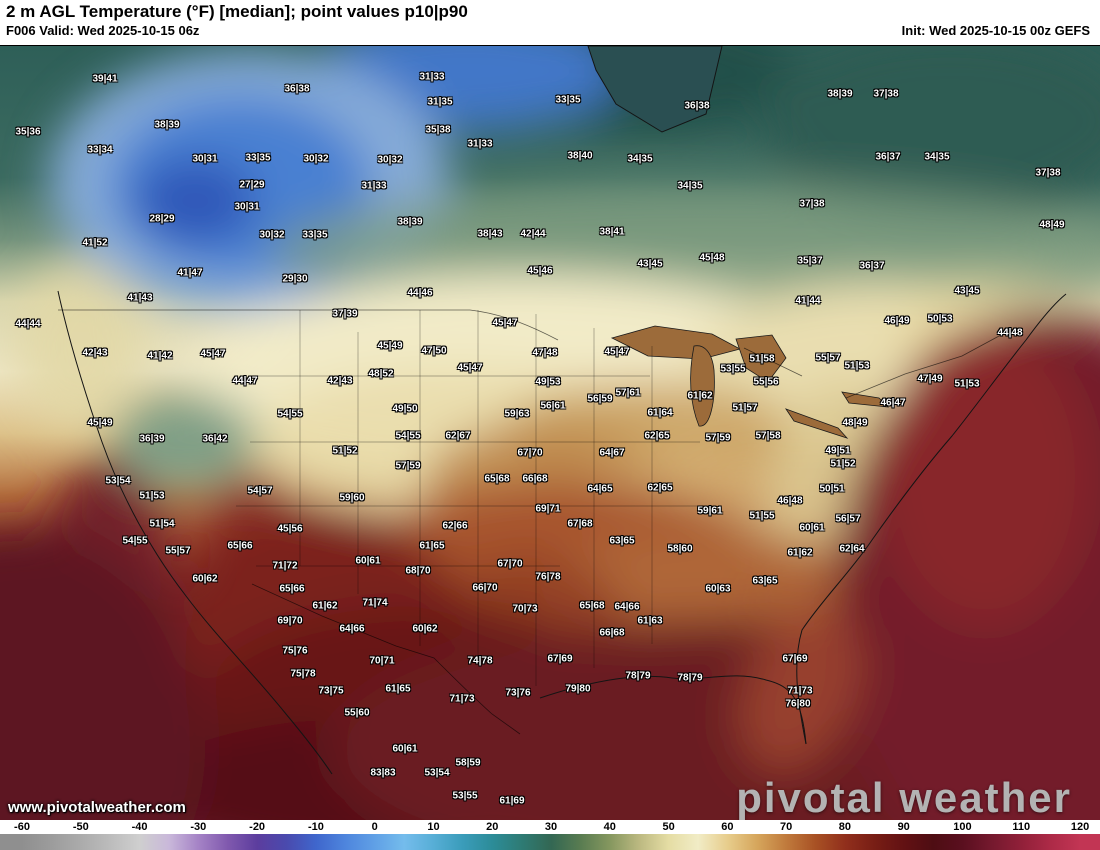 The image size is (1100, 850). Describe the element at coordinates (800, 553) in the screenshot. I see `point-value: 61|62` at that location.